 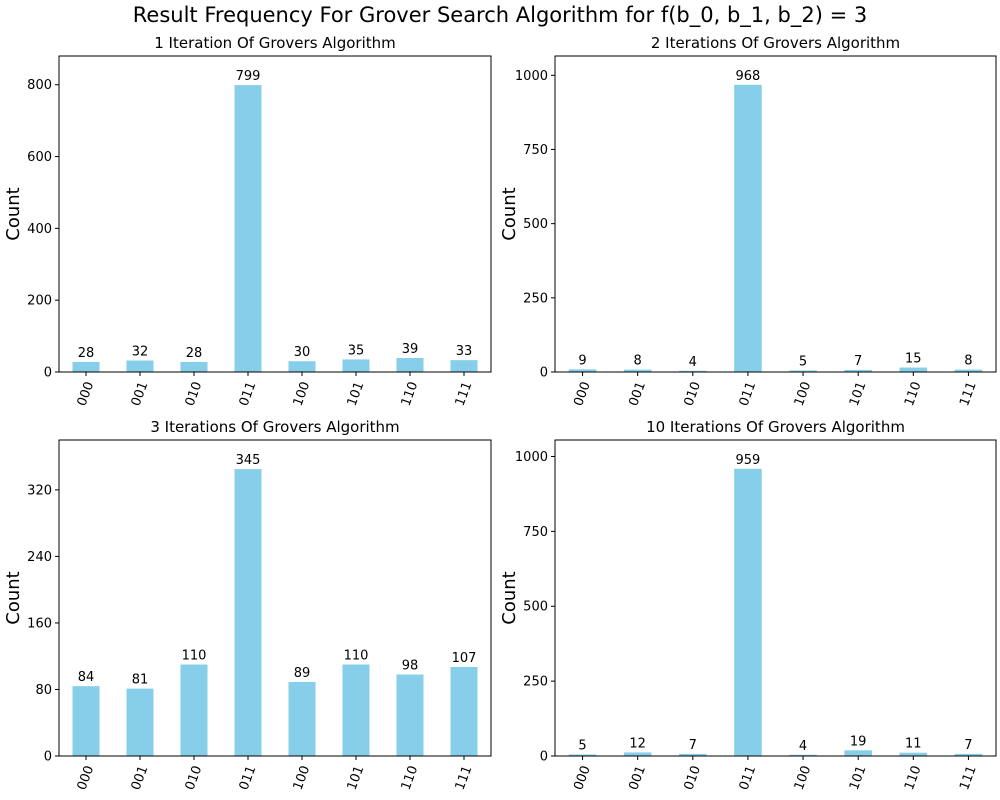 What do you see at coordinates (748, 76) in the screenshot?
I see `bar-value-label: 968` at bounding box center [748, 76].